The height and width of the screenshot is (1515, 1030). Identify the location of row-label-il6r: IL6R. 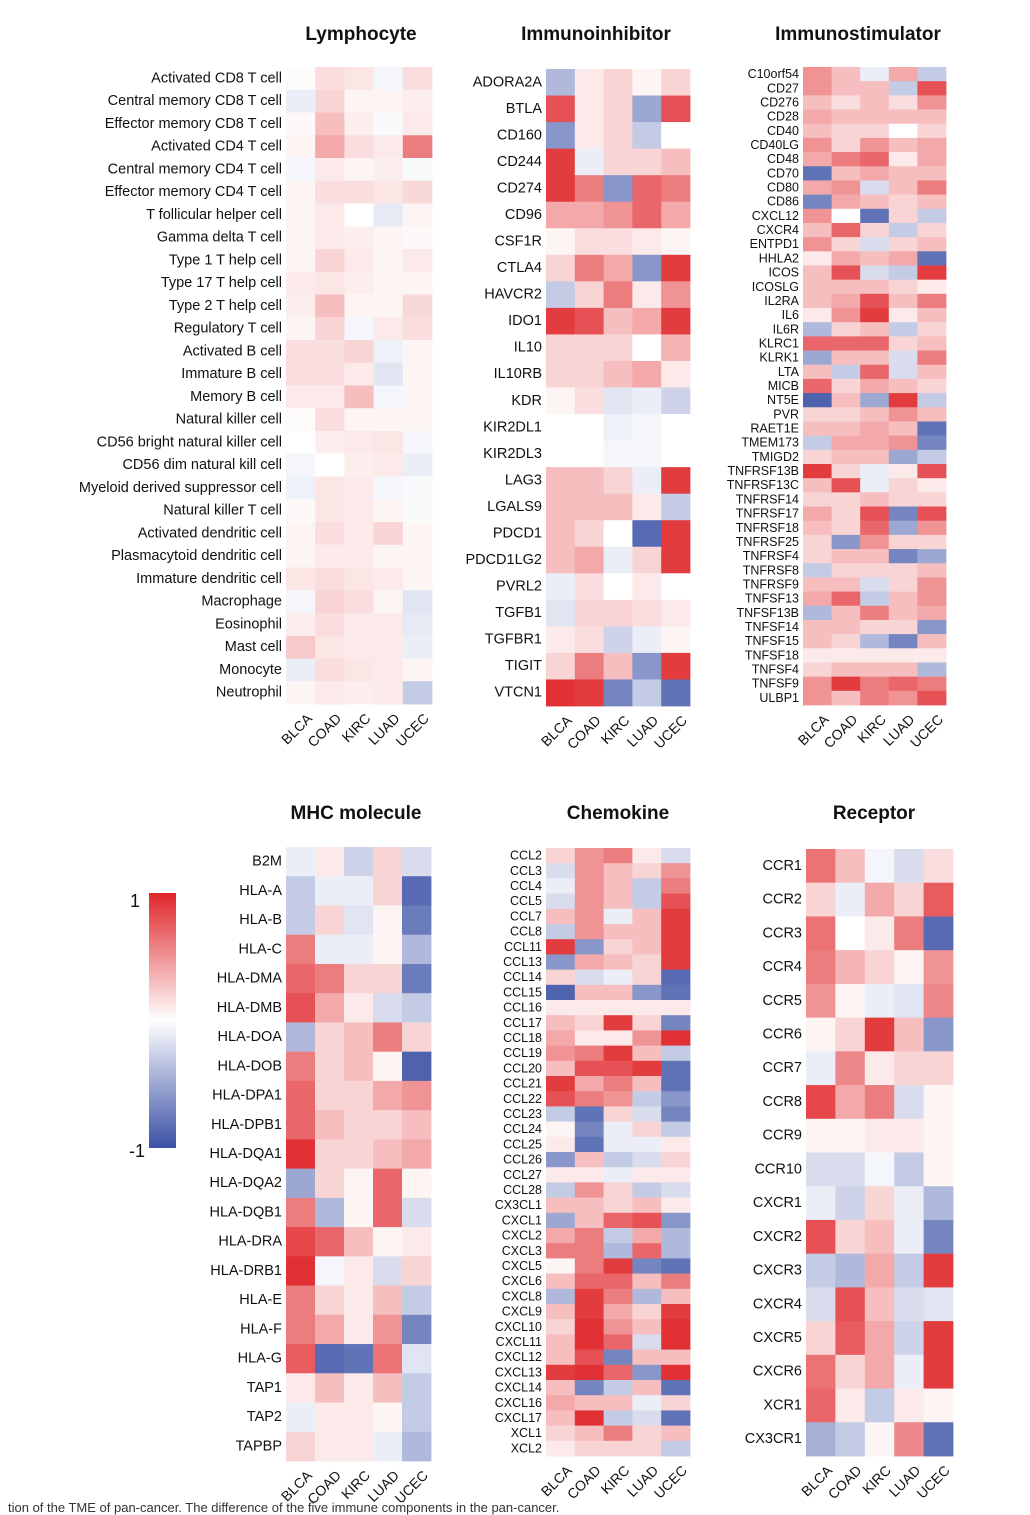
(786, 329).